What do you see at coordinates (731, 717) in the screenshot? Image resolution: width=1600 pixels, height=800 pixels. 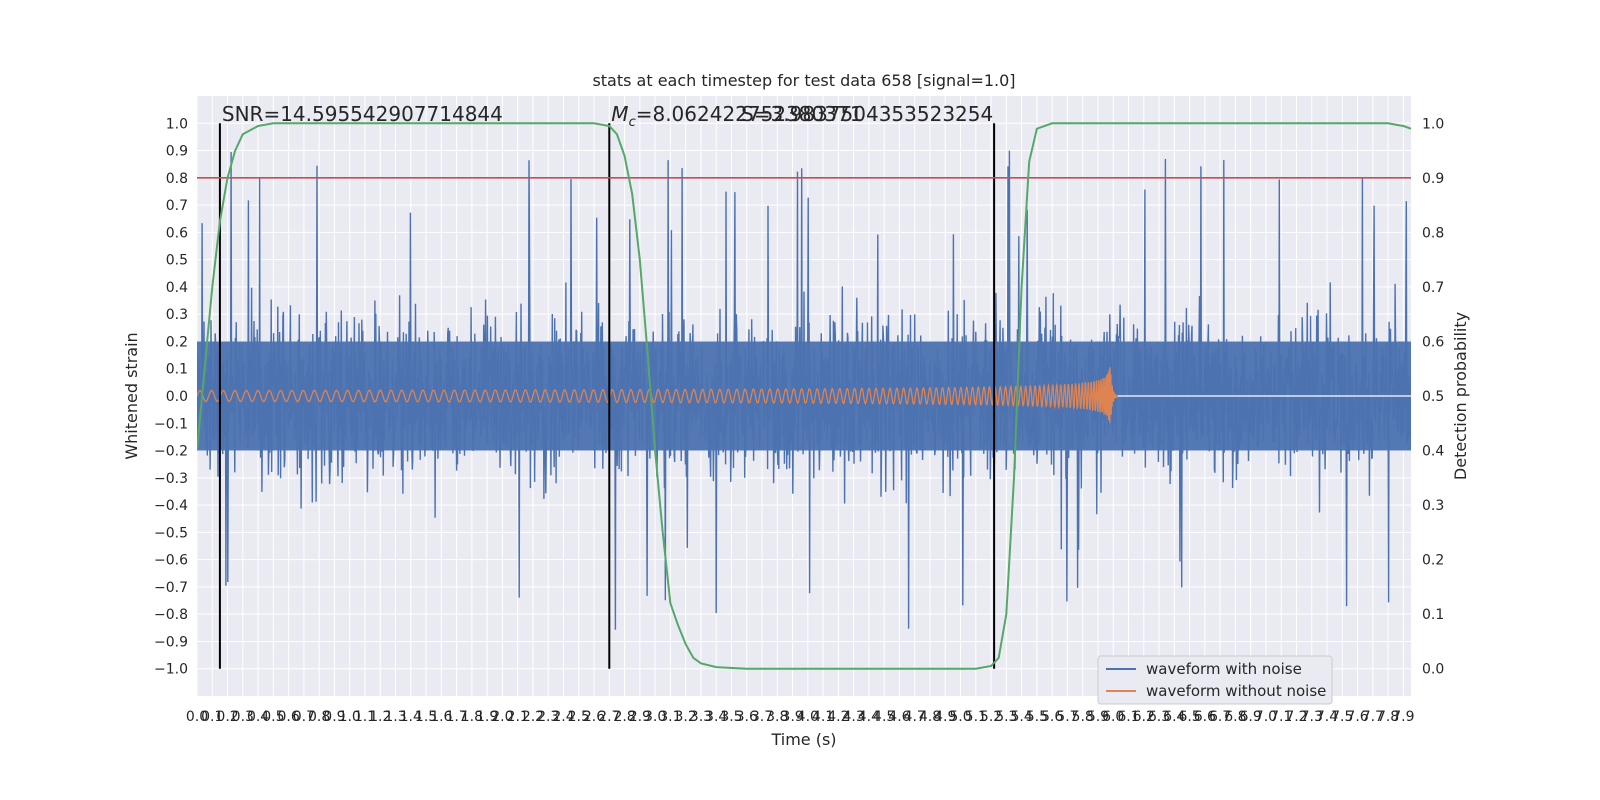 I see `x-tick-label: 3.5` at bounding box center [731, 717].